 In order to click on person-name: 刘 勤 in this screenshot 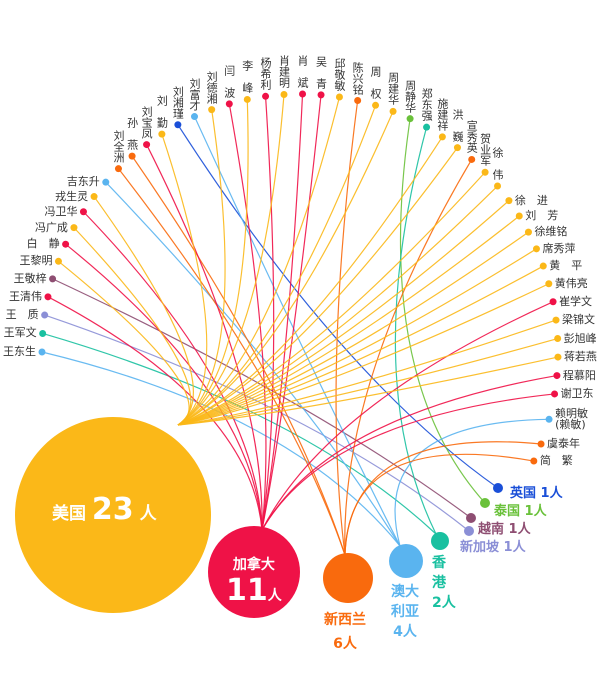, I will do `click(162, 112)`.